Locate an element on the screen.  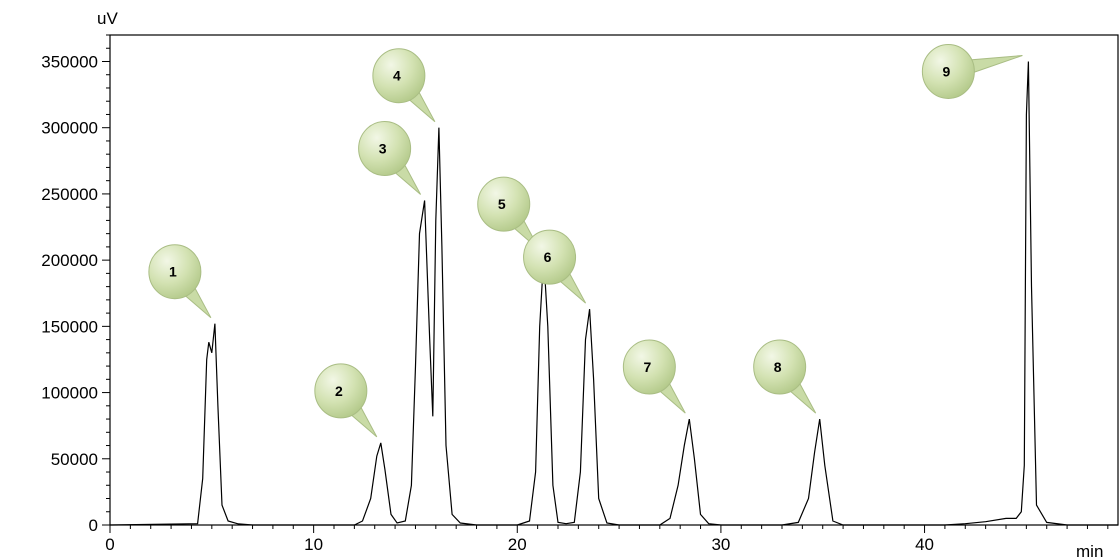
y-axis-unit-label: uV is located at coordinates (107, 18).